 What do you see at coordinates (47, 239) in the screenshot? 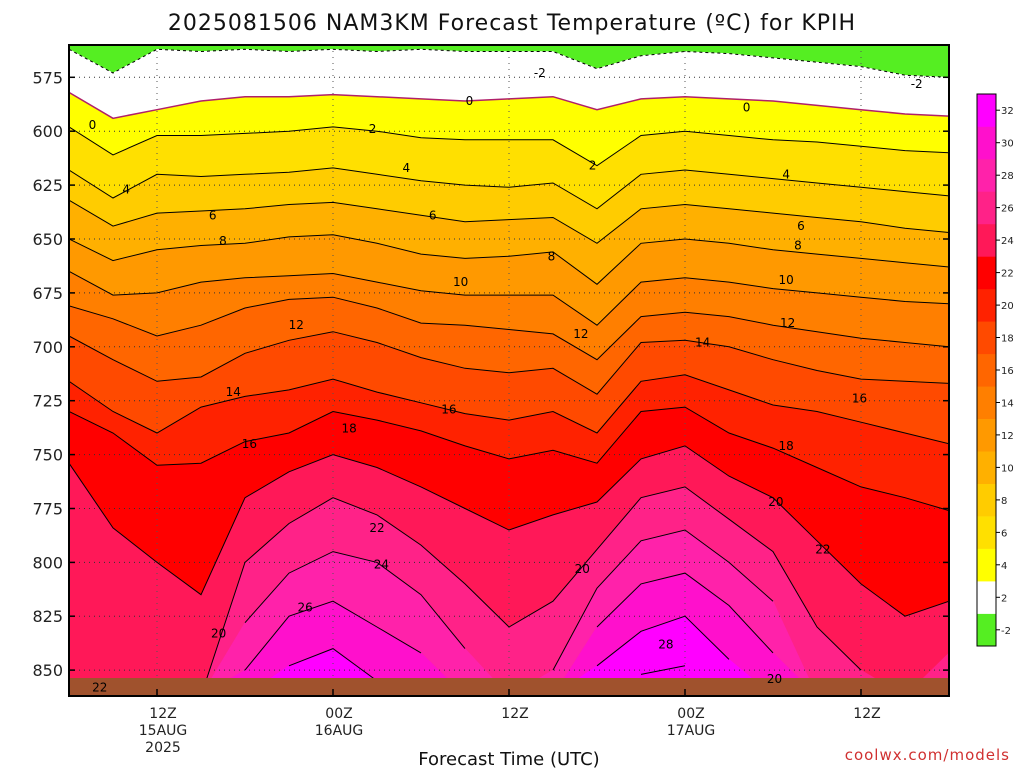
I see `y-tick-label: 650` at bounding box center [47, 239].